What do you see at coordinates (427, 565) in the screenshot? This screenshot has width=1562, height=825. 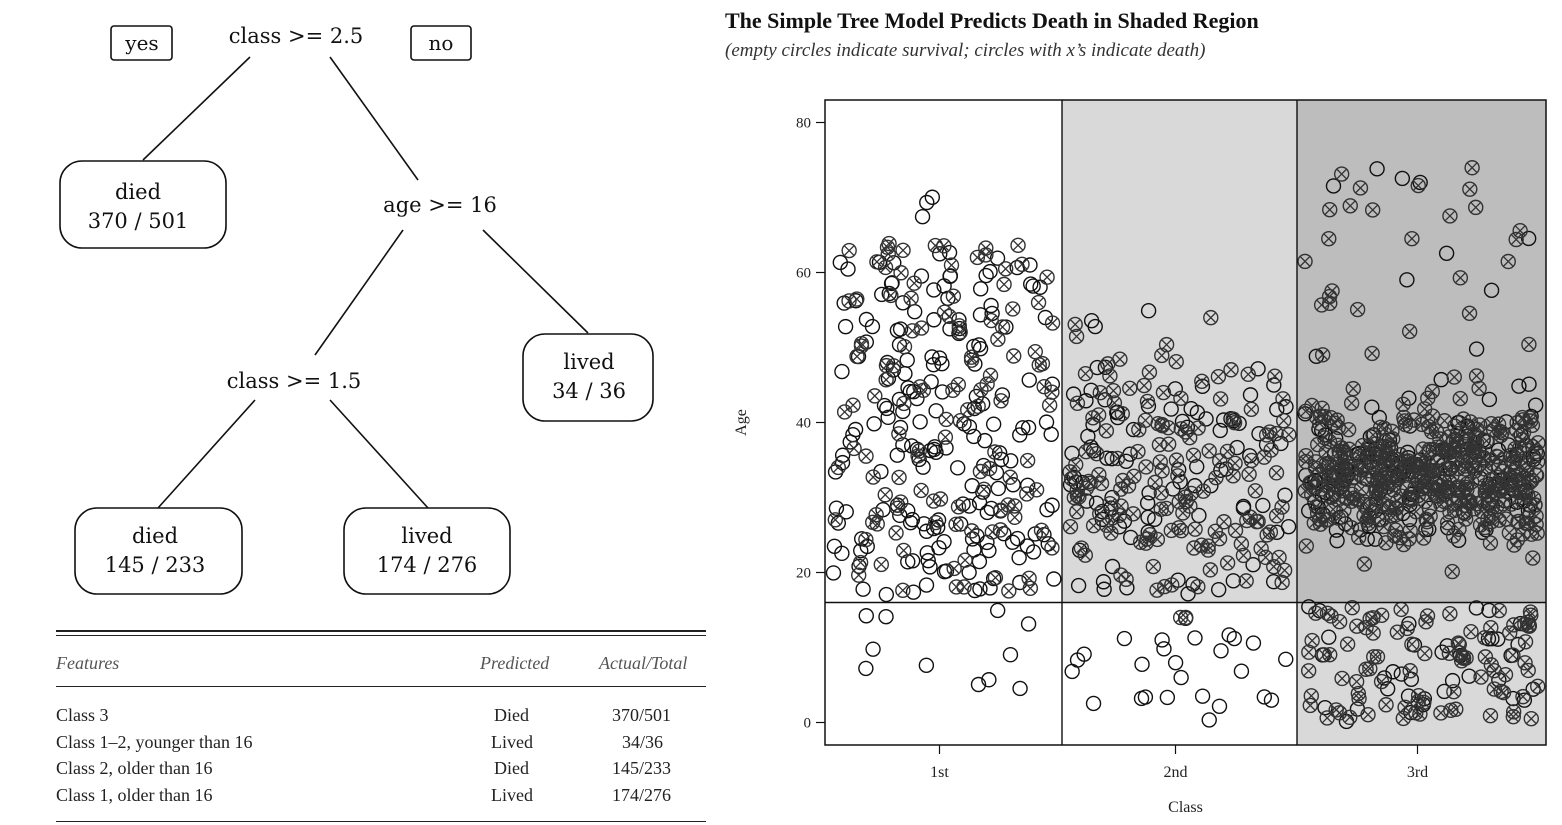 I see `leaf-count: 174 / 276` at bounding box center [427, 565].